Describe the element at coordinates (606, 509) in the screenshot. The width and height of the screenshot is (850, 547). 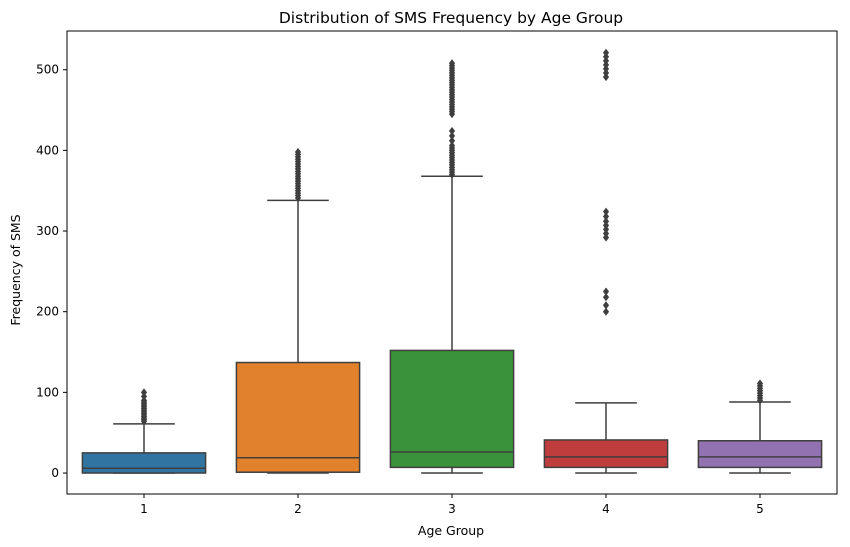
I see `x-tick-label-group-4: 4` at that location.